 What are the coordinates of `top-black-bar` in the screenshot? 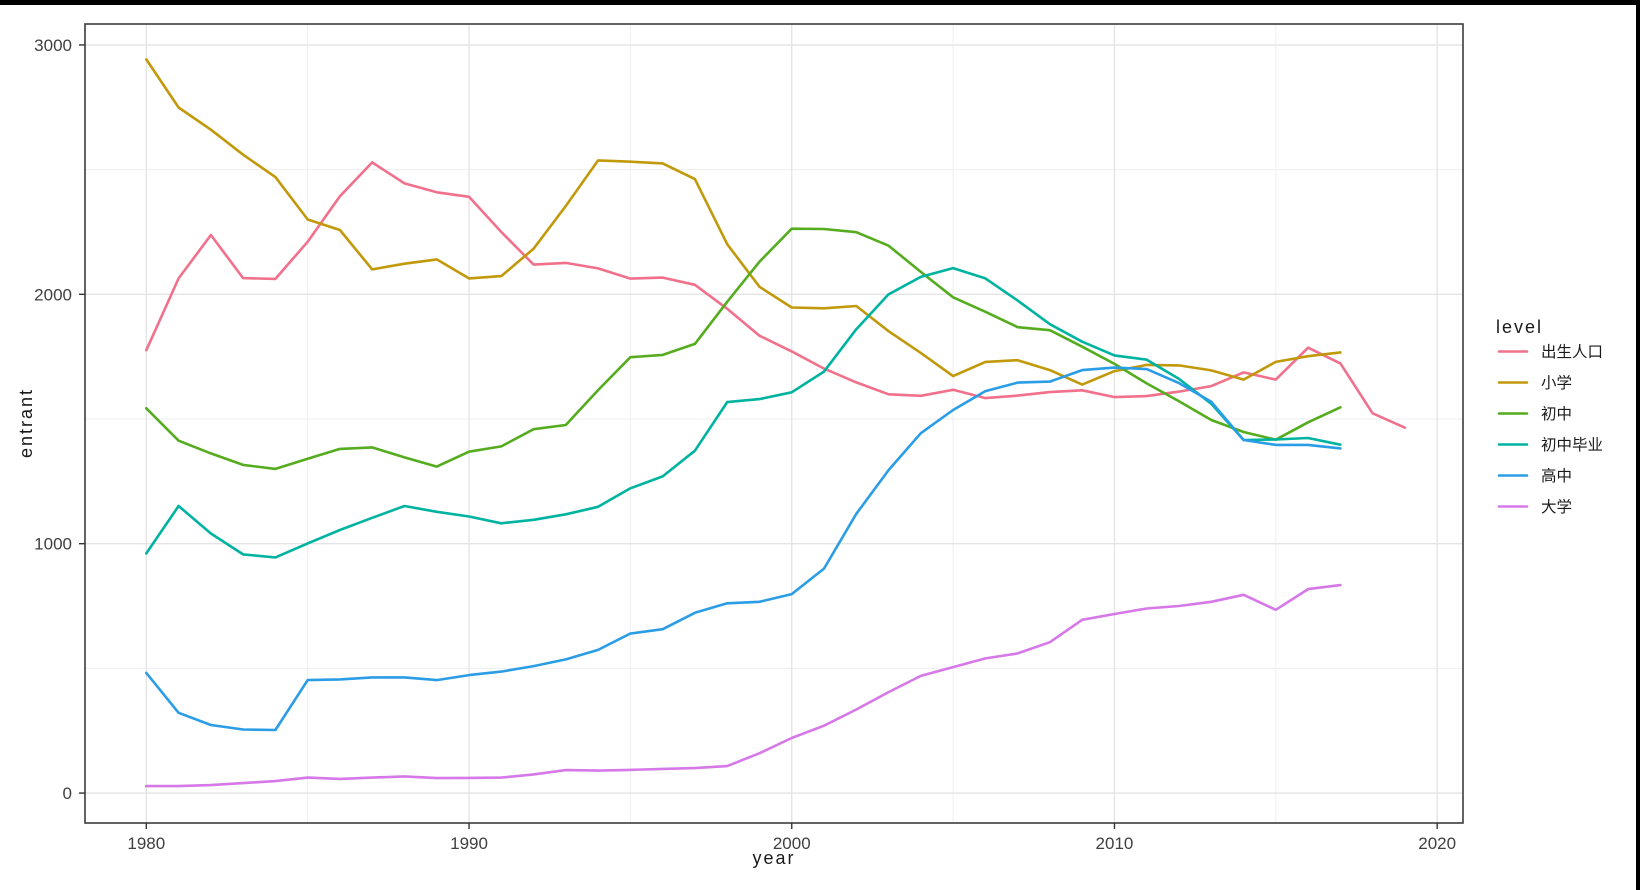 It's located at (820, 2).